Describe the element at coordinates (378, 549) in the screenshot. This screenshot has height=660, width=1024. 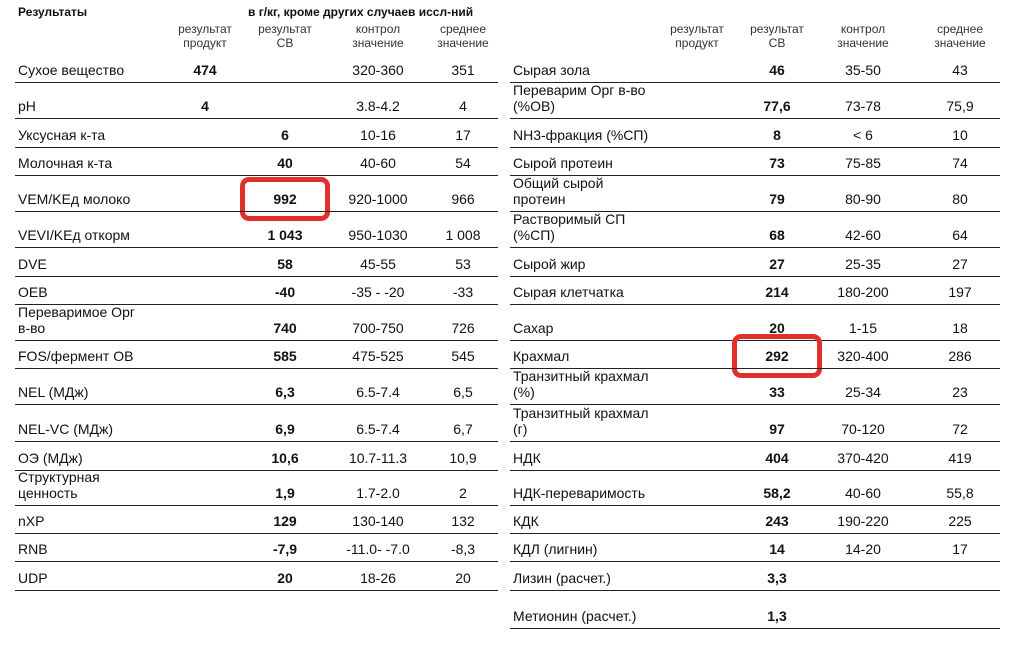
I see `cell-control: -11.0- -7.0` at that location.